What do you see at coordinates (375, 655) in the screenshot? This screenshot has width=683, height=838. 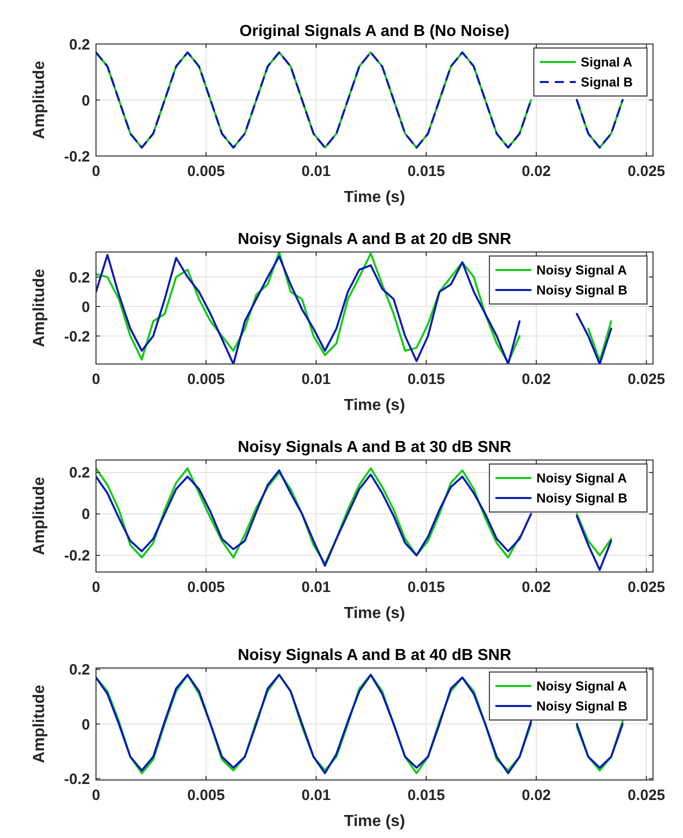 I see `chart-title: Noisy Signals A and B at 40 dB SNR` at bounding box center [375, 655].